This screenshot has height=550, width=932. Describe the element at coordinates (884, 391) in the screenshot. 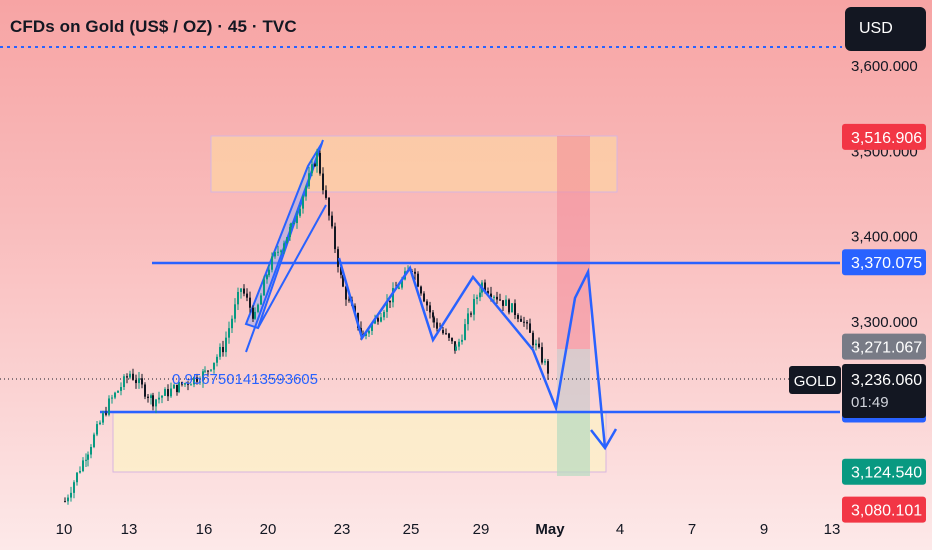

I see `last-price-bg` at that location.